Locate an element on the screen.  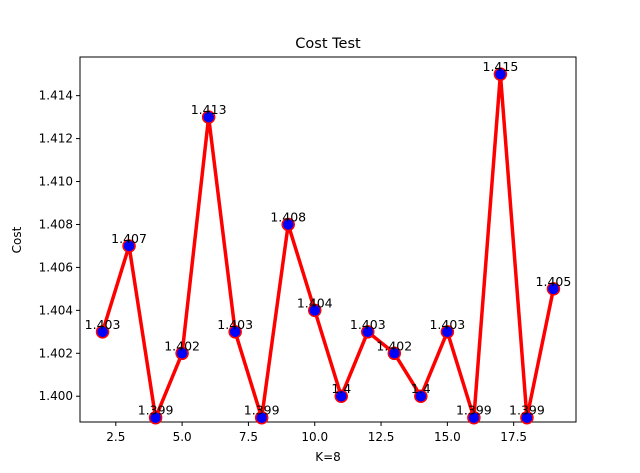
y-tick-label: 1.412 is located at coordinates (56, 139).